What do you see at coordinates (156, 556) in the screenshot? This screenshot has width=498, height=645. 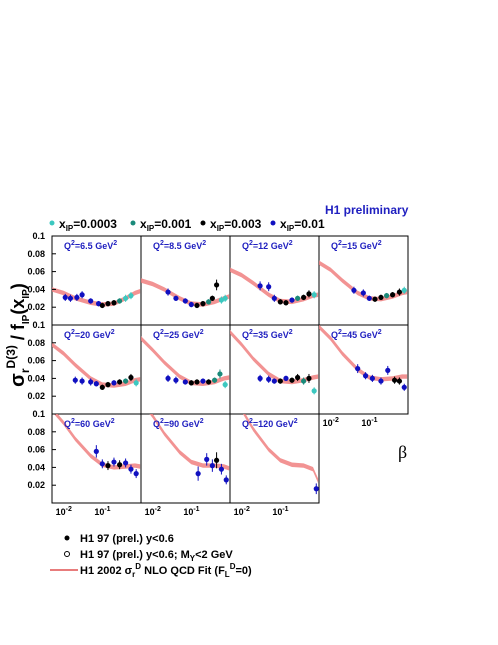 I see `legend-entry-open: H1 97 (prel.) y<0.6; MY<2 GeV` at bounding box center [156, 556].